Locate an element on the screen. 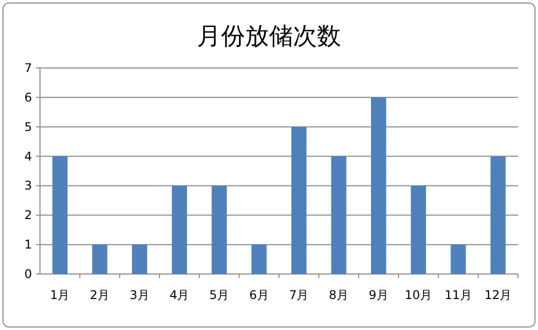 The width and height of the screenshot is (538, 330). y-tick-label: 4 is located at coordinates (28, 156).